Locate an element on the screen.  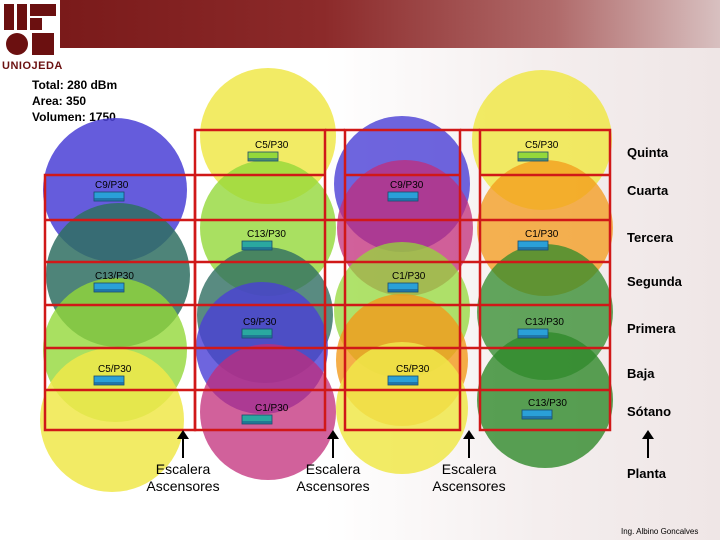
floor-label-planta: Planta is located at coordinates (647, 473).